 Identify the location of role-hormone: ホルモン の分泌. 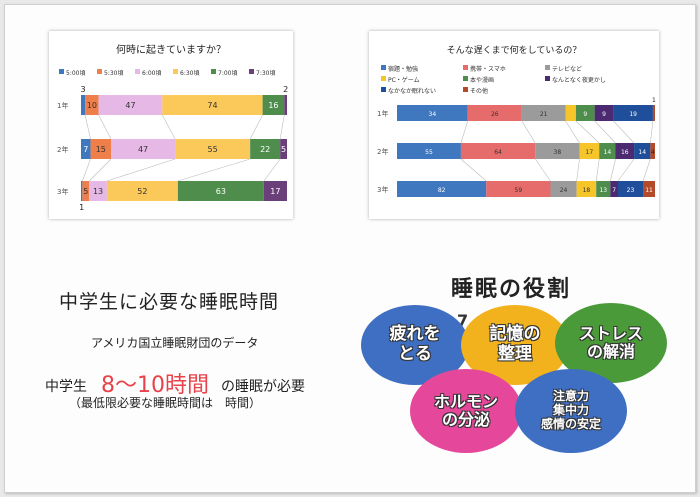
(466, 411).